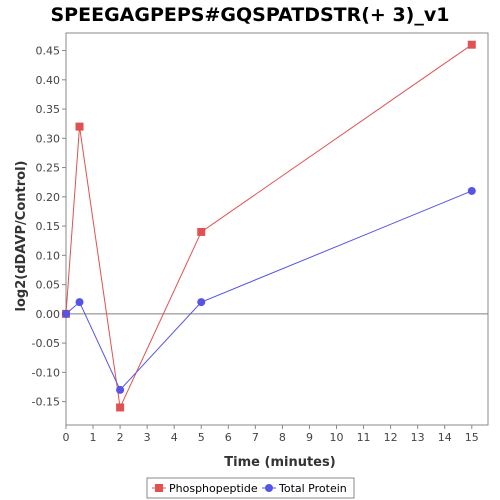 Image resolution: width=500 pixels, height=500 pixels. Describe the element at coordinates (159, 488) in the screenshot. I see `legend-phosphopeptide-marker` at that location.